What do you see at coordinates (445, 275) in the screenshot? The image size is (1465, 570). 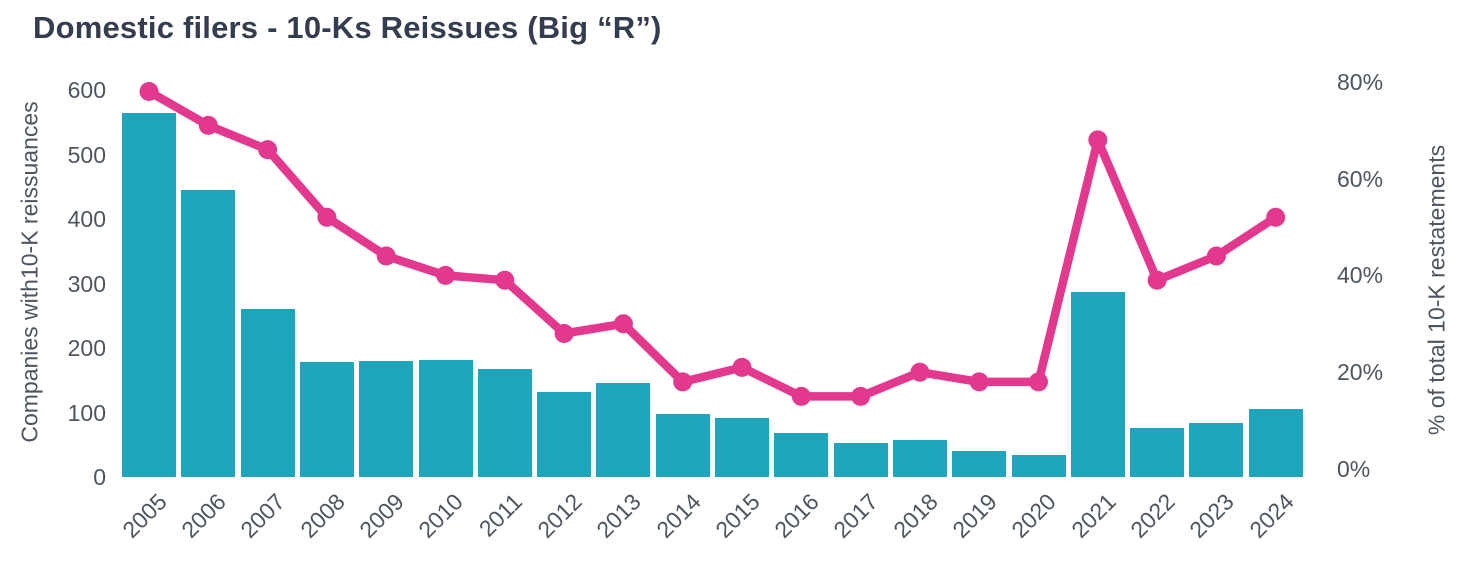 I see `line-point-2010` at bounding box center [445, 275].